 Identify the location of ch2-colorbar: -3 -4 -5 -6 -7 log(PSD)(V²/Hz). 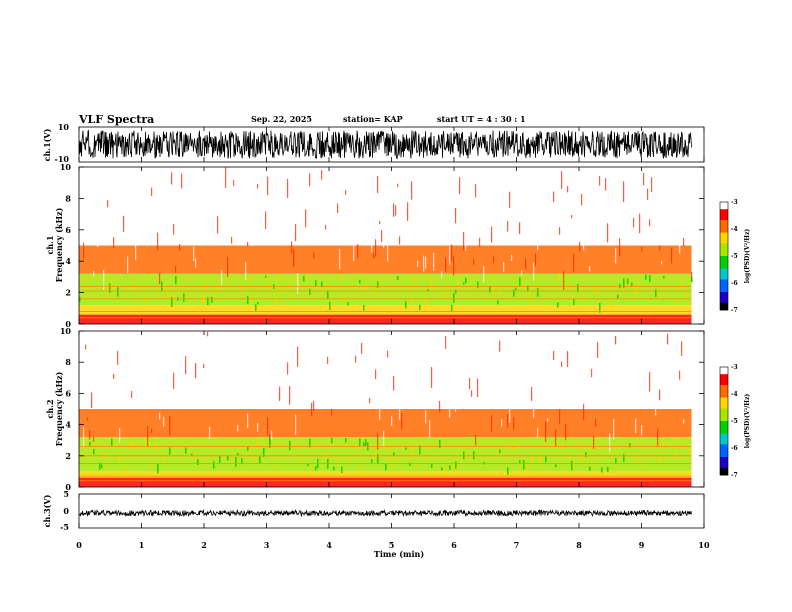
(735, 421).